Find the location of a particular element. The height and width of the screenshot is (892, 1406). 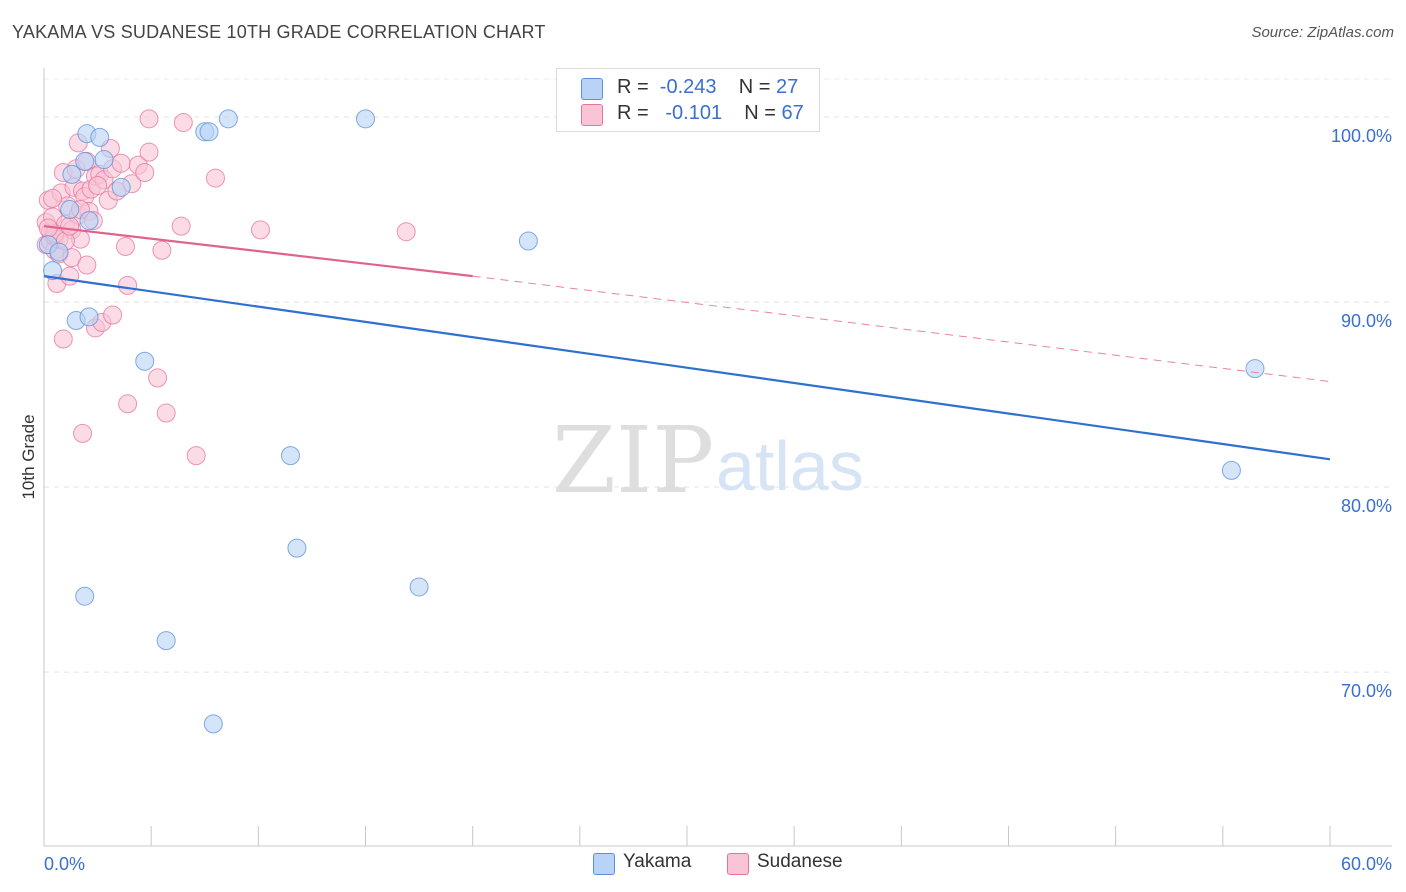

yakama-r-value: -0.243 is located at coordinates (688, 87).